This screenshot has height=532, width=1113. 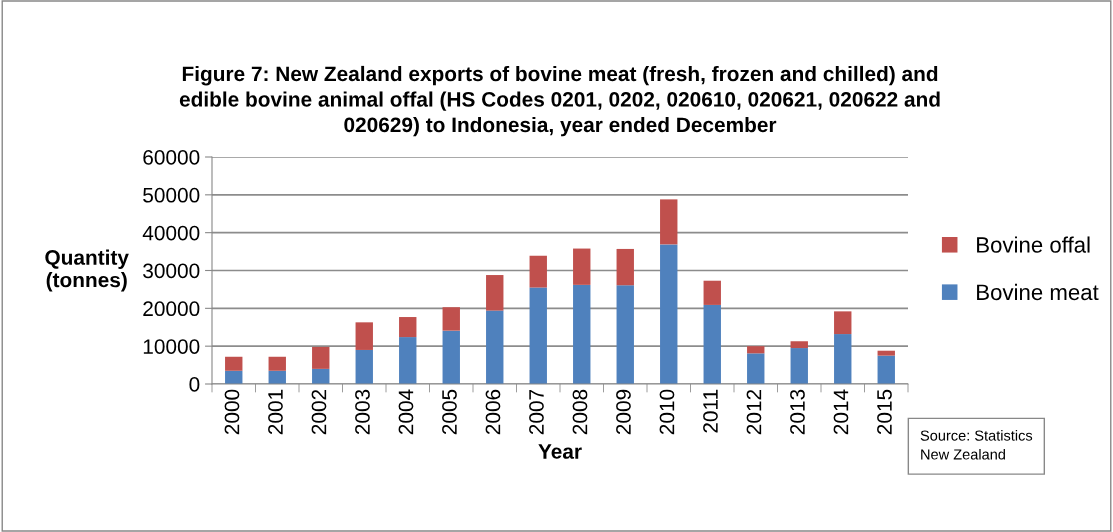 I want to click on x-tick-label: 2003, so click(x=362, y=412).